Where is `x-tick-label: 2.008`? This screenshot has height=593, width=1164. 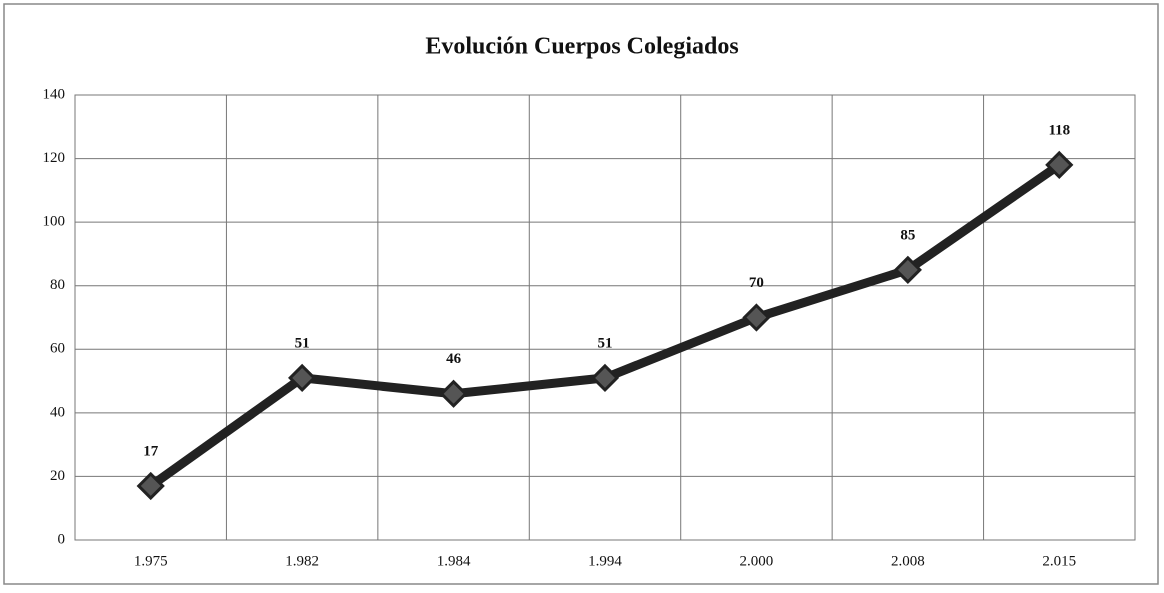 x-tick-label: 2.008 is located at coordinates (908, 561).